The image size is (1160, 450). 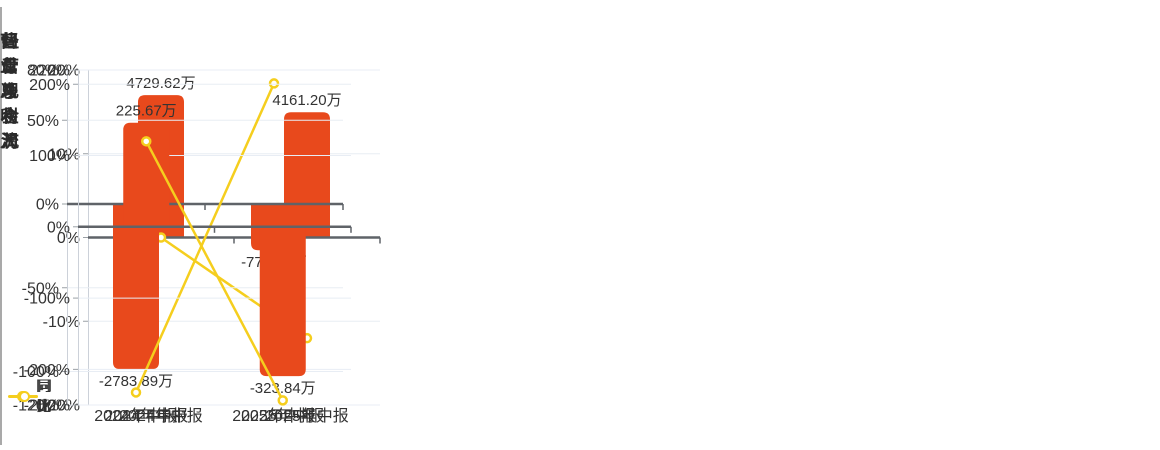 What do you see at coordinates (49, 85) in the screenshot?
I see `y-axis-label: 200%` at bounding box center [49, 85].